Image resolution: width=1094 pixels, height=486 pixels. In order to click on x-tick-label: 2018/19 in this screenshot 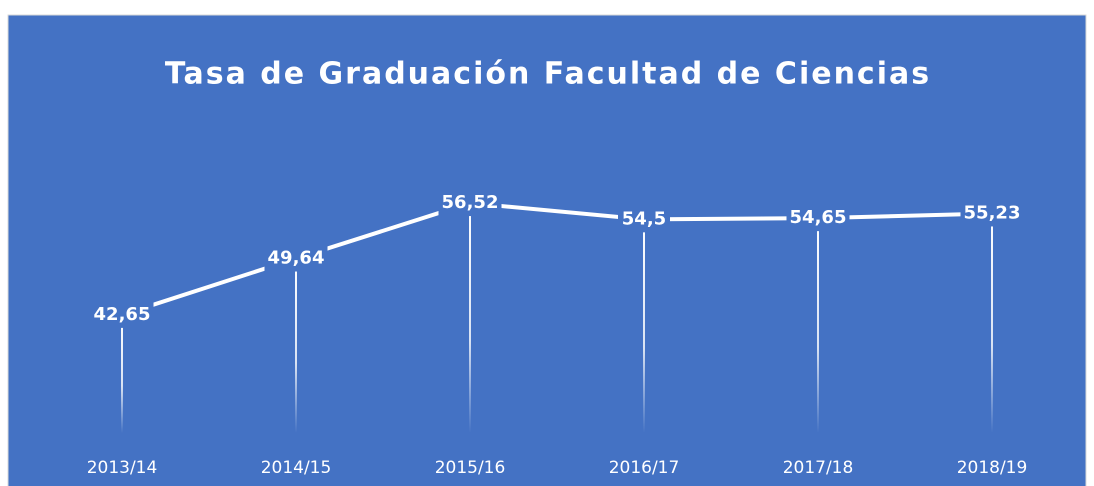, I will do `click(992, 468)`.